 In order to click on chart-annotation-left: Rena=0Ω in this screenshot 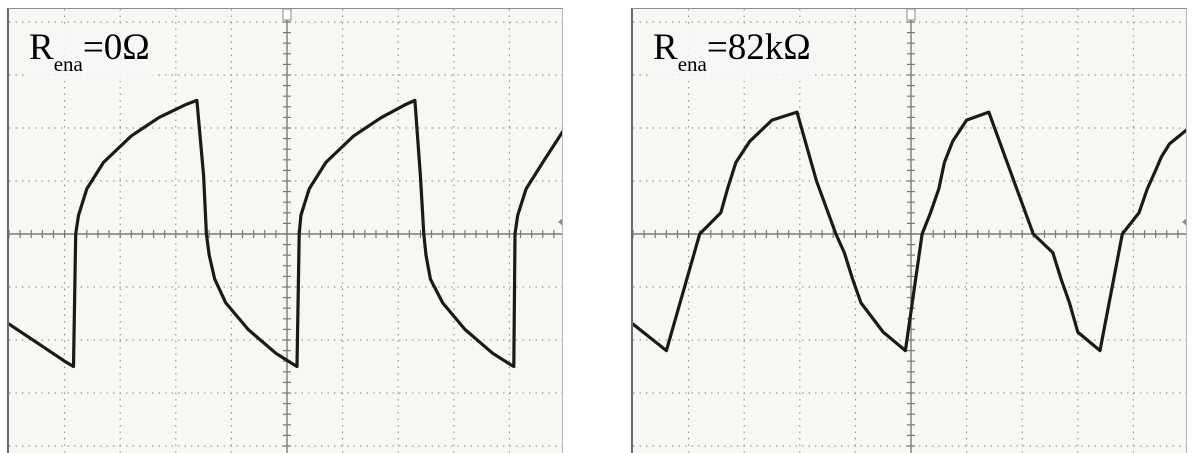, I will do `click(89, 54)`.